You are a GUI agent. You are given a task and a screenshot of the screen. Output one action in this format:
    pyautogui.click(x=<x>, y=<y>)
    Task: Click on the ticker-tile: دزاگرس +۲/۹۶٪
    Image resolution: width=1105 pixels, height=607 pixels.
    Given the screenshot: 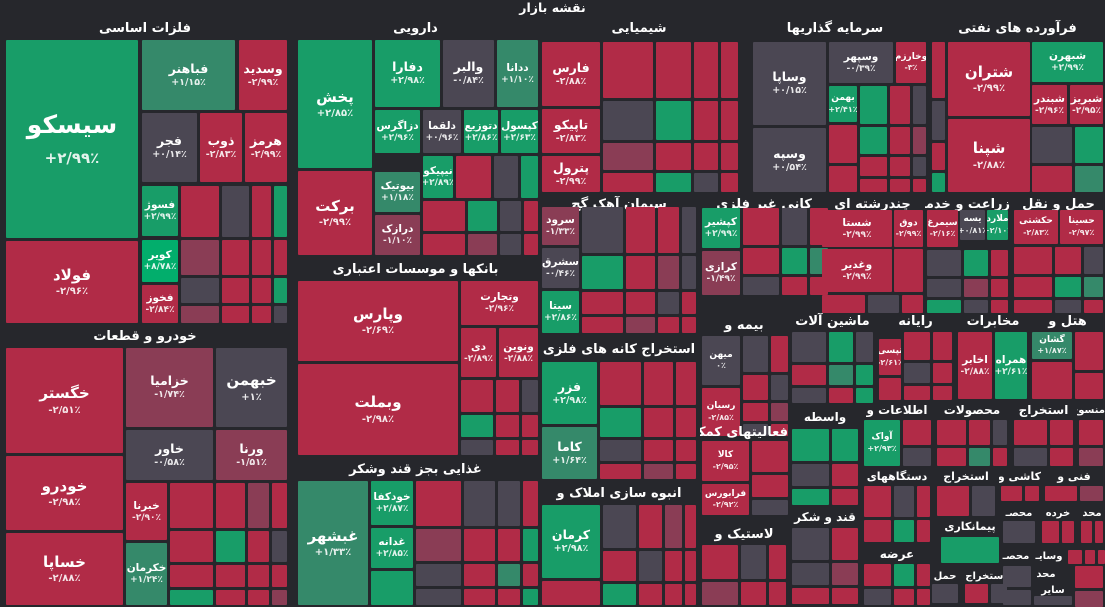 What is the action you would take?
    pyautogui.click(x=397, y=131)
    